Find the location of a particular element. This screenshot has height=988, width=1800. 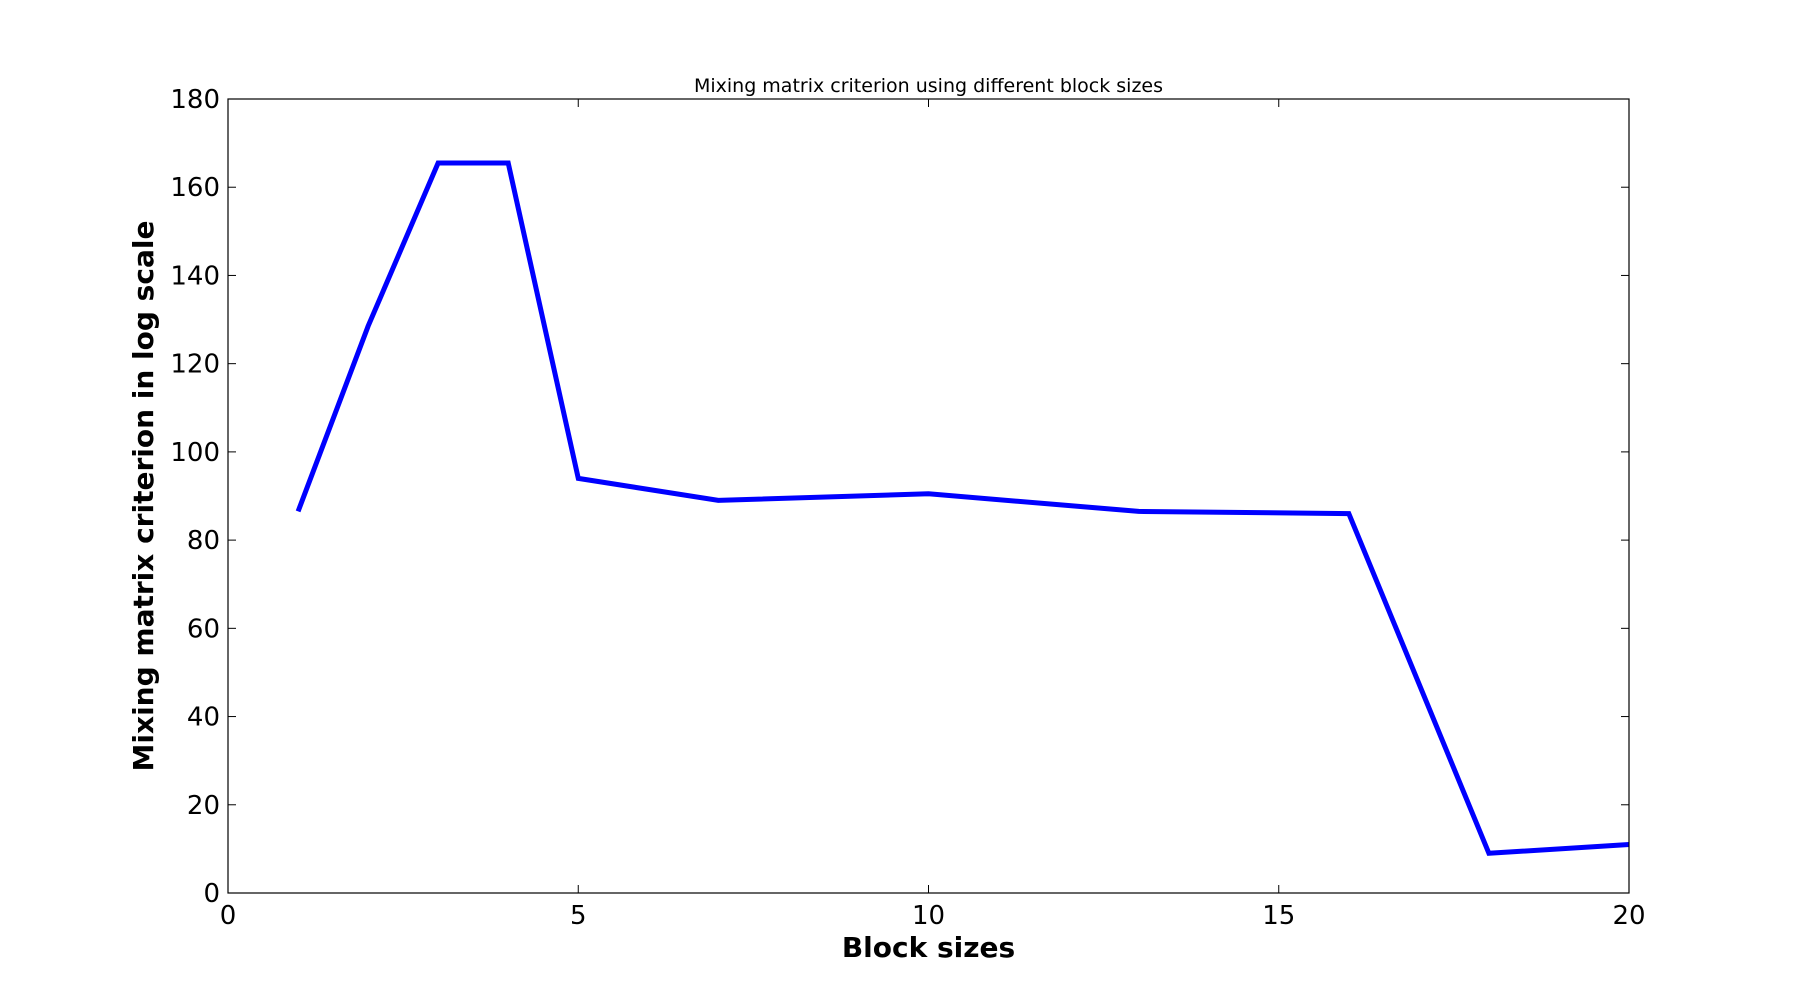

x-axis-label: Block sizes is located at coordinates (928, 947).